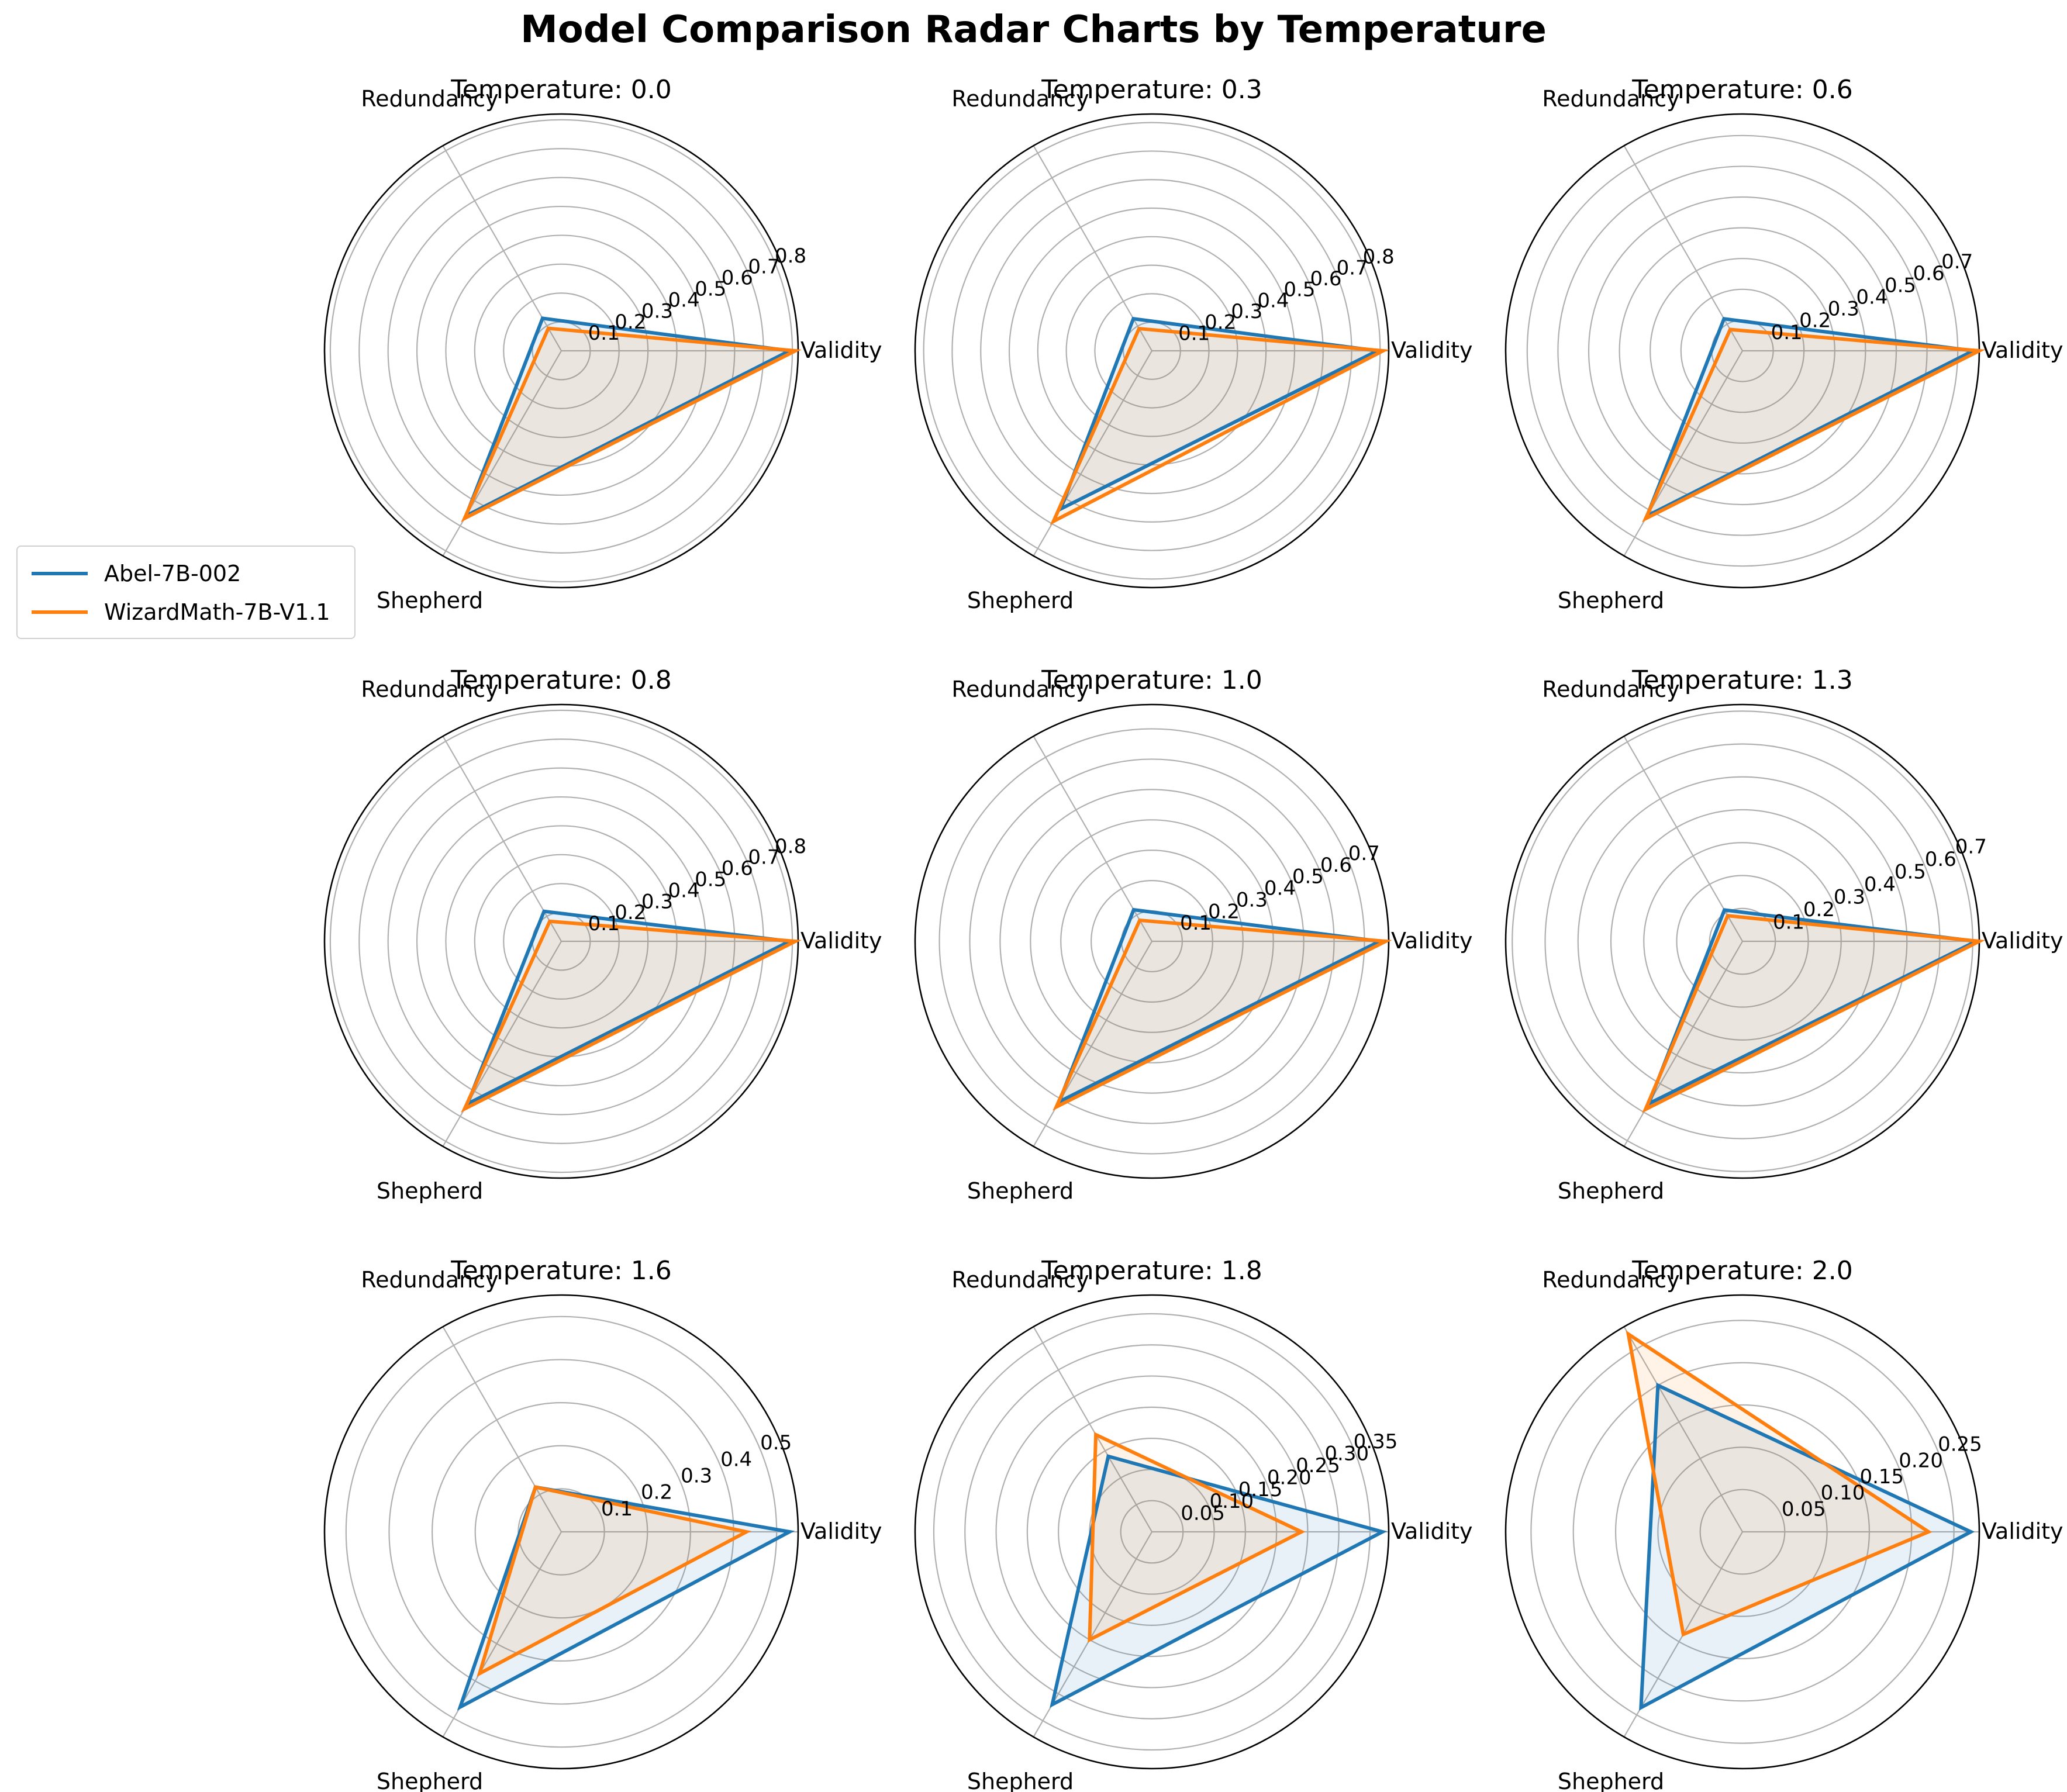  What do you see at coordinates (217, 612) in the screenshot?
I see `legend-label-wizardmath: WizardMath-7B-V1.1` at bounding box center [217, 612].